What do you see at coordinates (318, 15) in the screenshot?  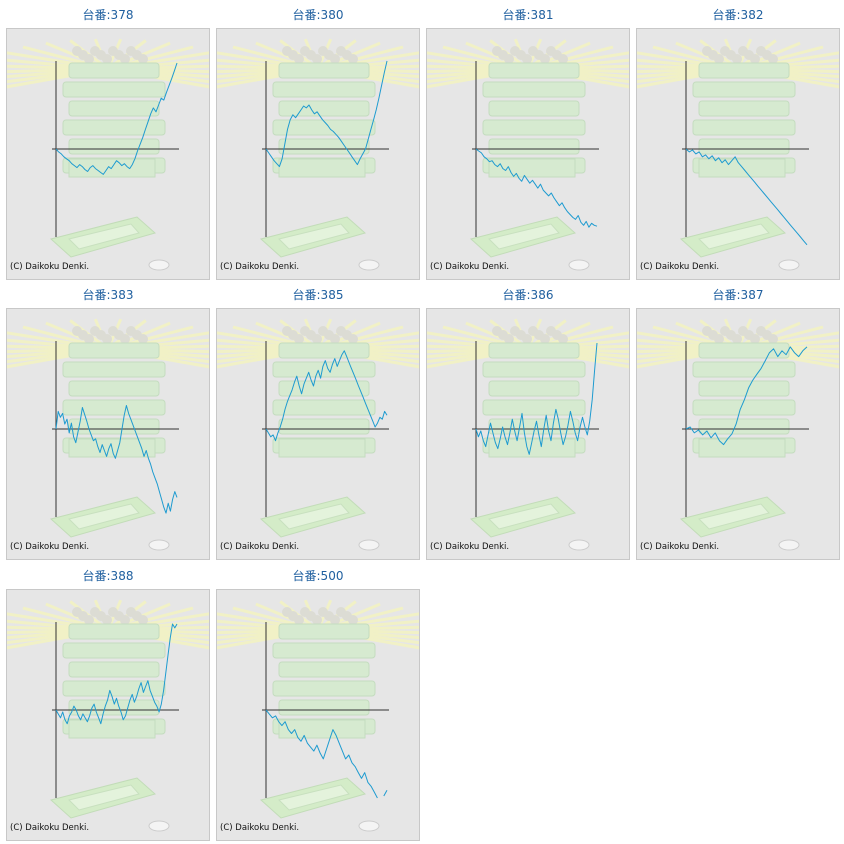 I see `chart-title: 台番:380` at bounding box center [318, 15].